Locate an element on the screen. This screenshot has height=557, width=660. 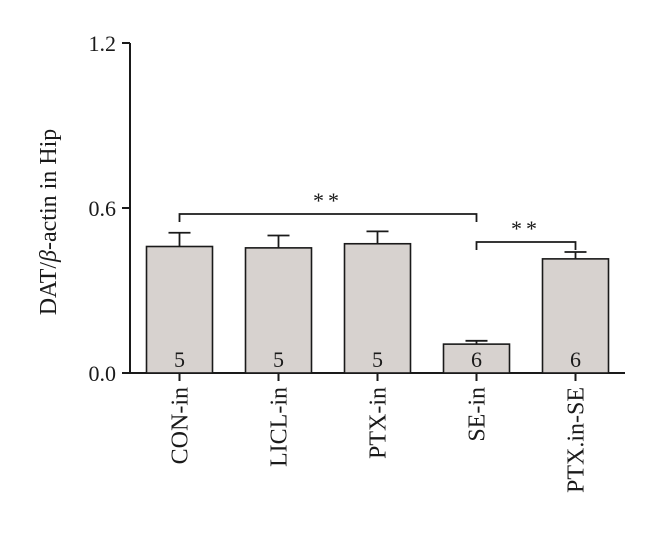
y-axis-title-suffix: -actin in Hip is located at coordinates (49, 189).